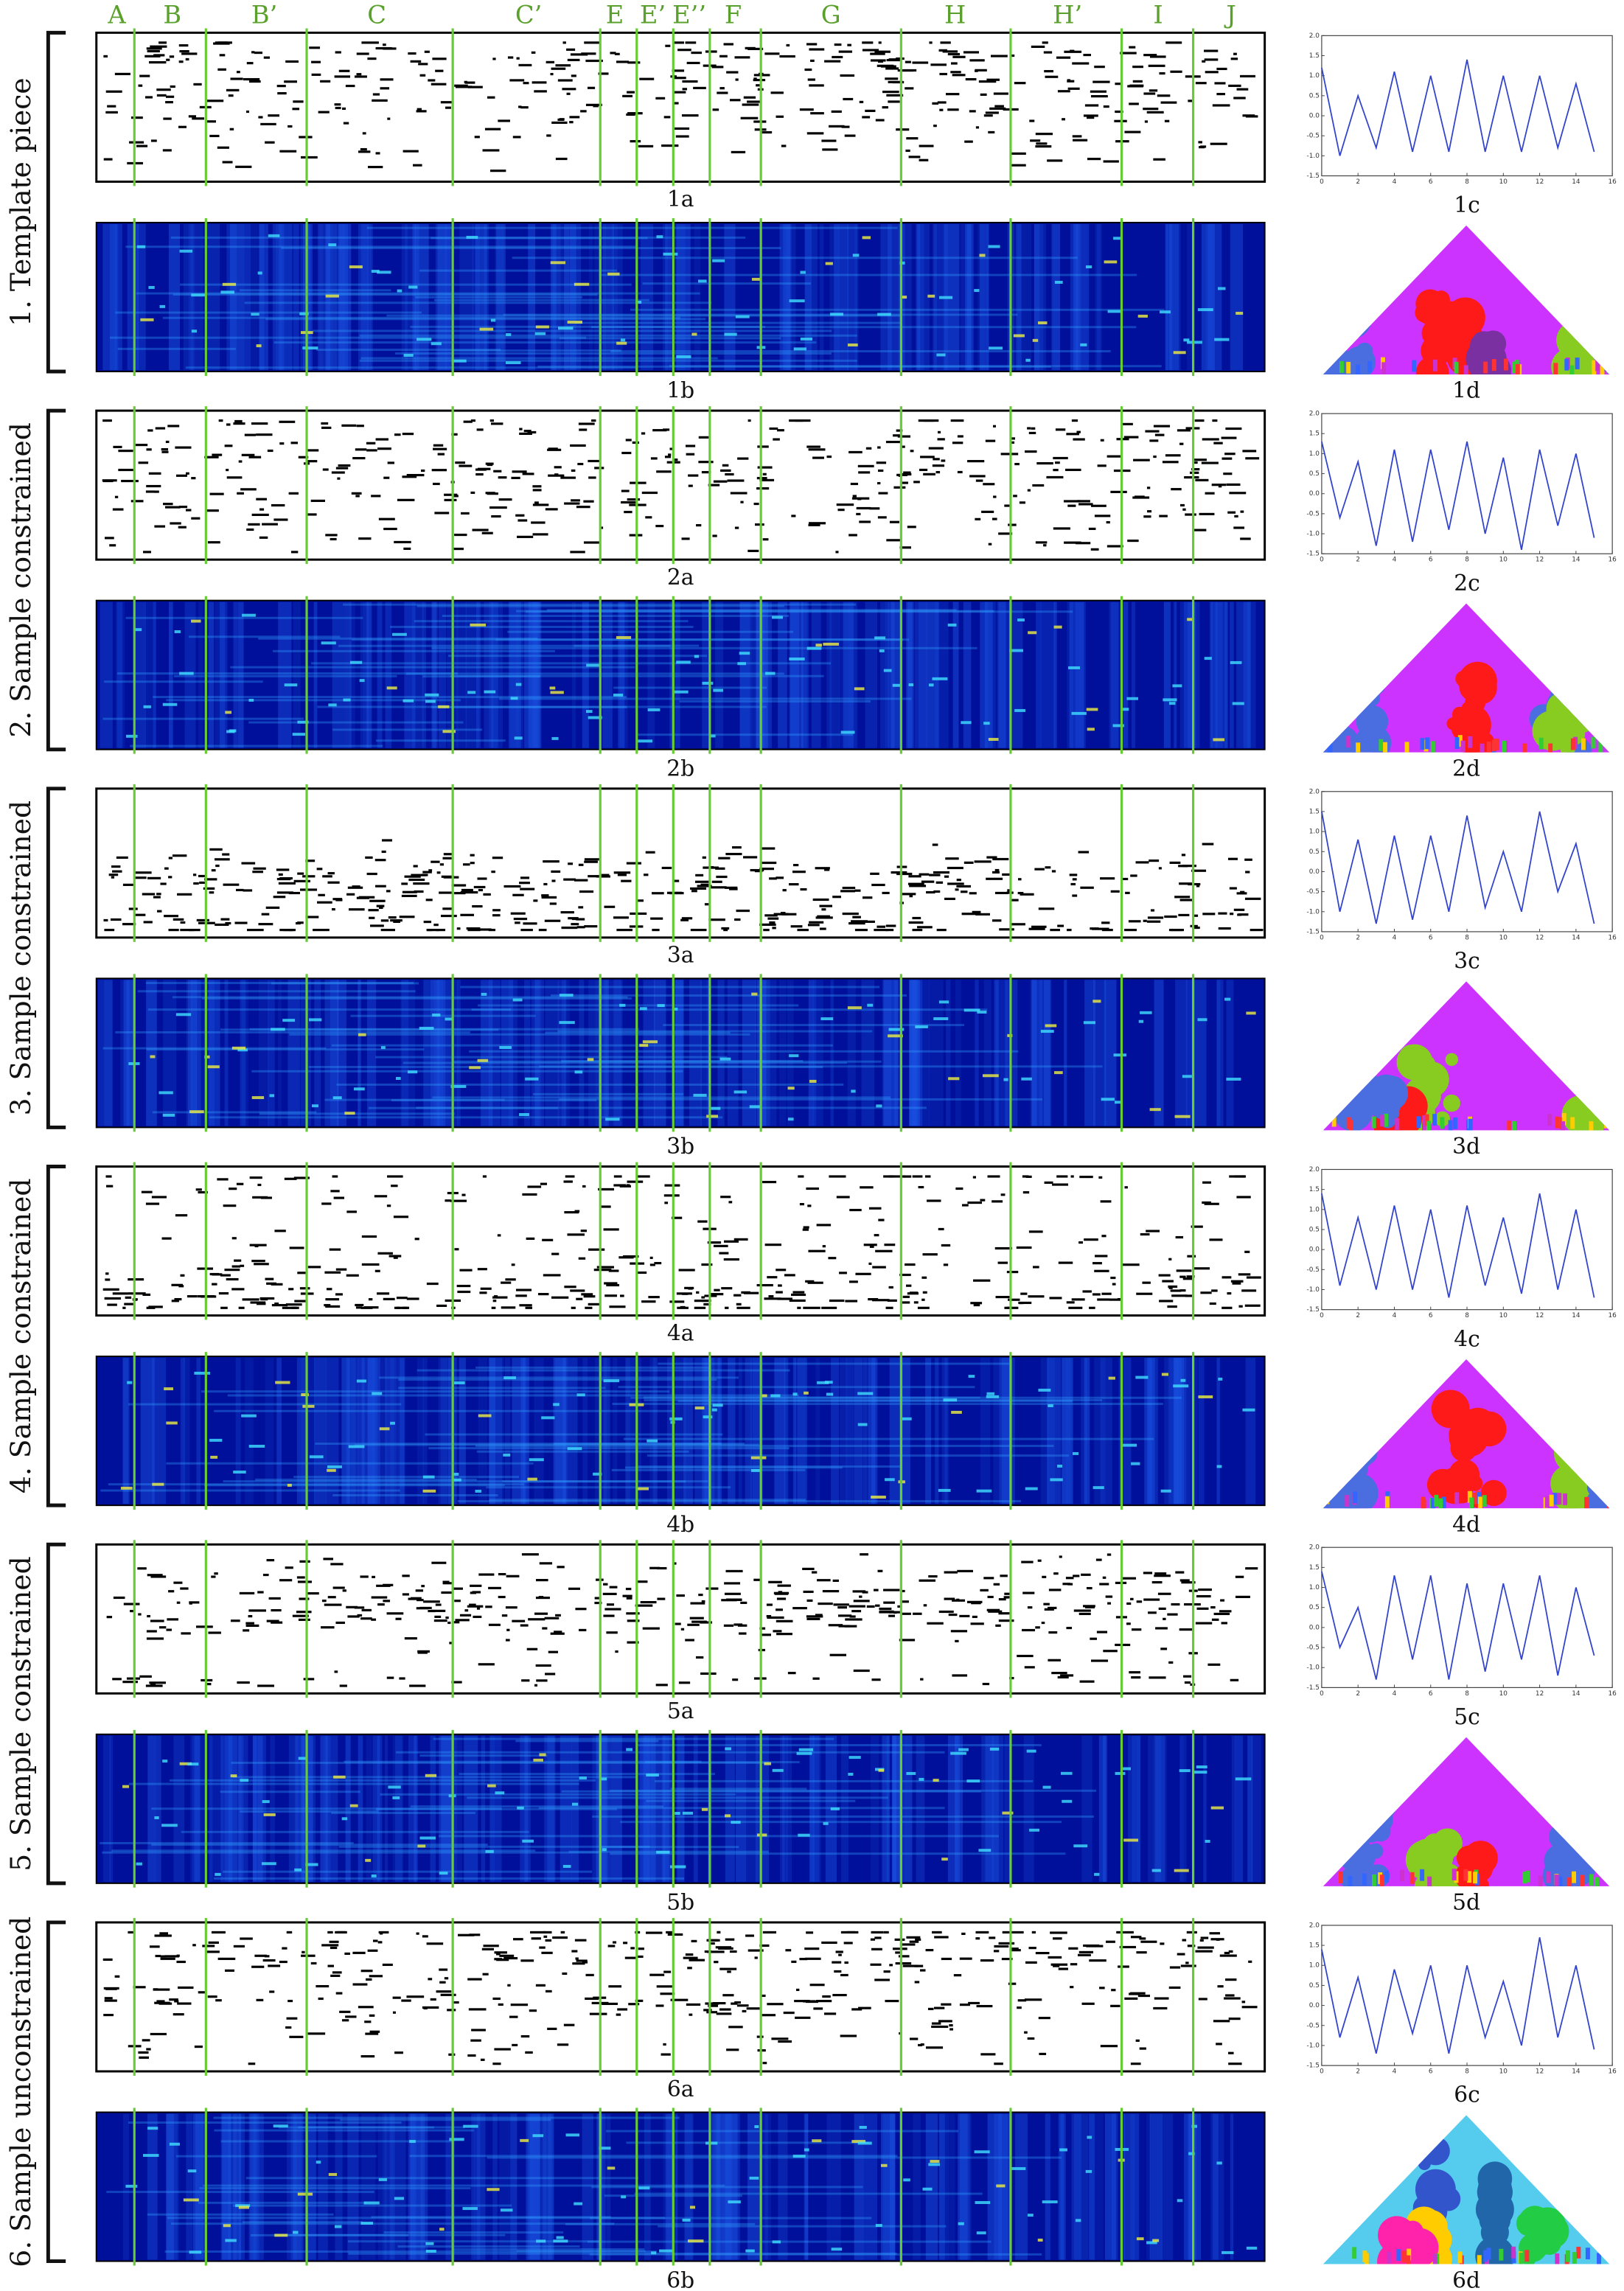  What do you see at coordinates (1322, 1694) in the screenshot?
I see `x-tick-label: 0` at bounding box center [1322, 1694].